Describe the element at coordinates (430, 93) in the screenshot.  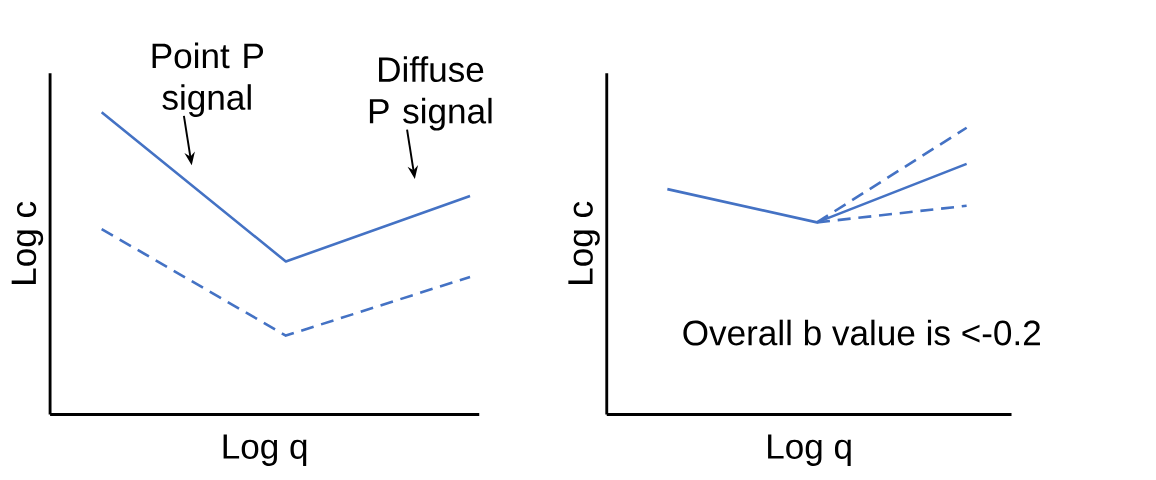
I see `annotation: Diffuse P signal` at that location.